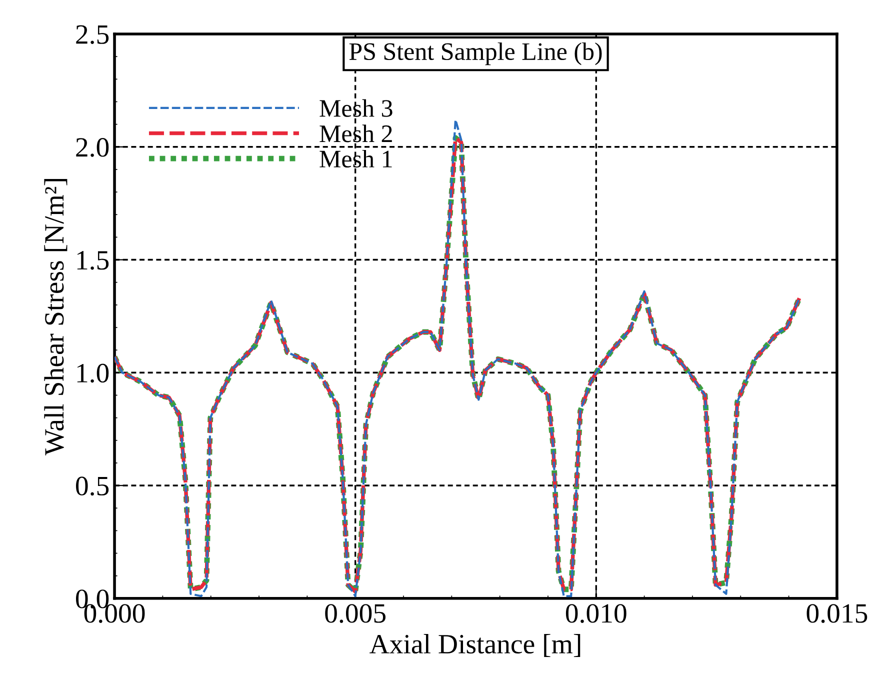  I want to click on text: Mesh 2, so click(356, 133).